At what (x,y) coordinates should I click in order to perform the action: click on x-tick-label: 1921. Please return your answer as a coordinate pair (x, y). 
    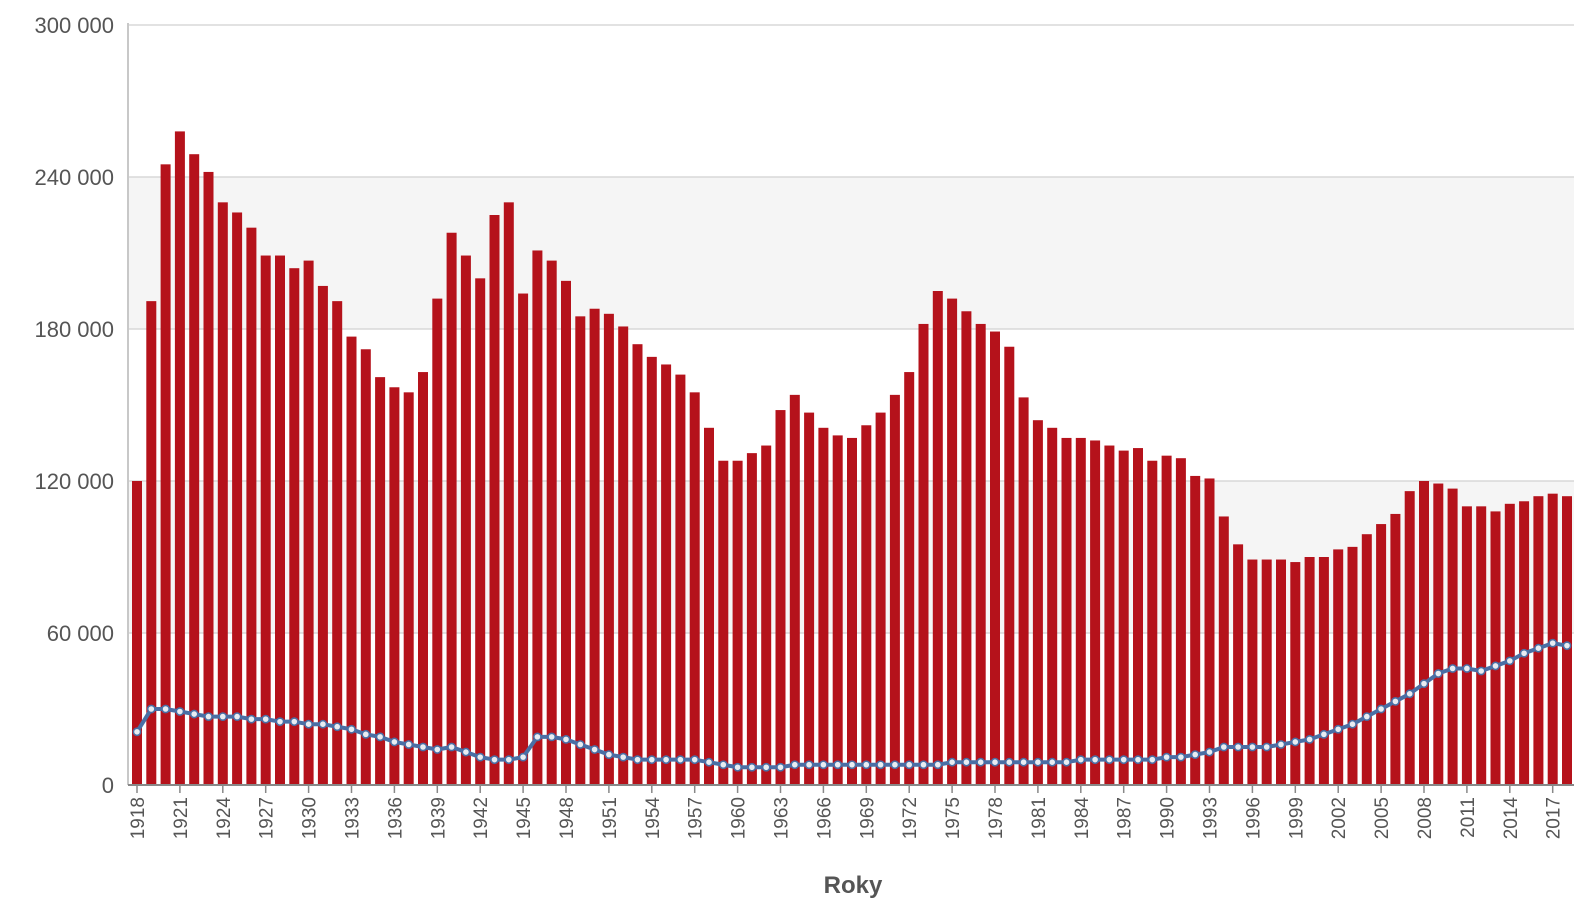
    Looking at the image, I should click on (181, 818).